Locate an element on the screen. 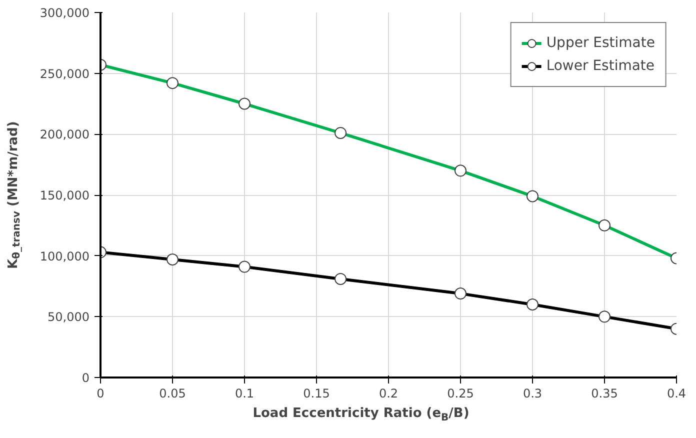 The image size is (696, 438). y-tick-label: 150,000 is located at coordinates (65, 195).